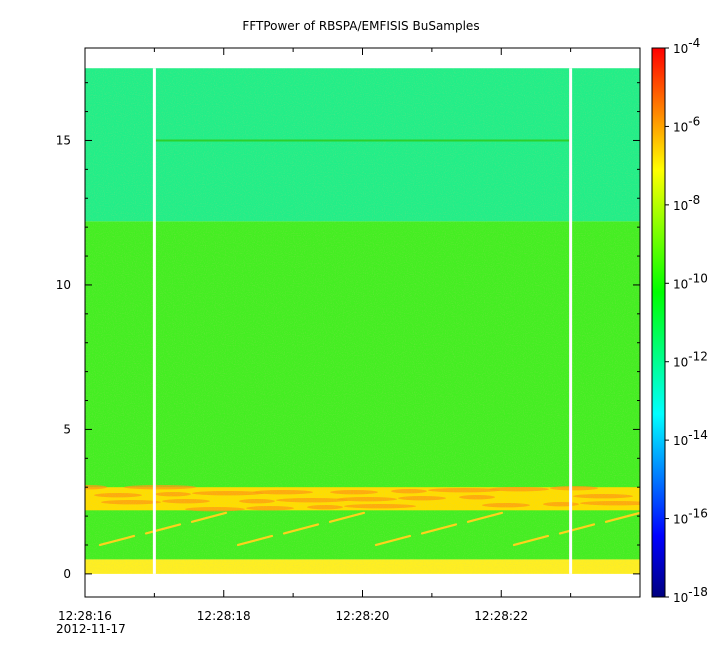 The width and height of the screenshot is (724, 656). What do you see at coordinates (363, 616) in the screenshot?
I see `x-tick-label: 12:28:20` at bounding box center [363, 616].